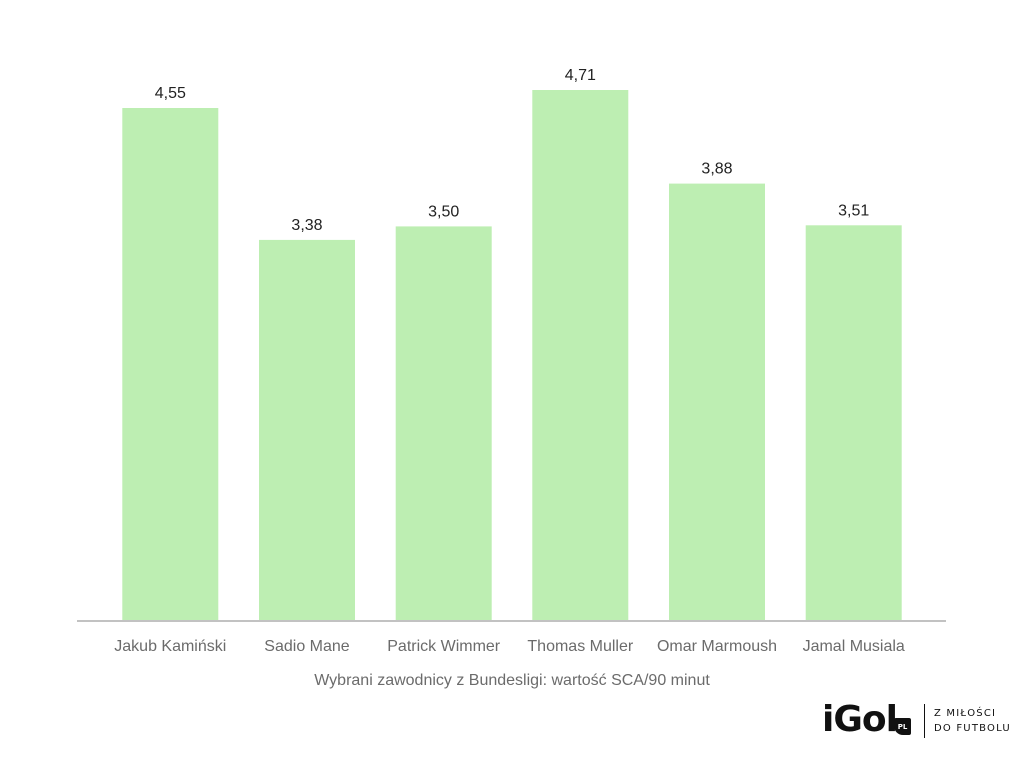 The width and height of the screenshot is (1024, 768). Describe the element at coordinates (965, 713) in the screenshot. I see `logo-tagline-line1: Z MIŁOŚCI` at that location.